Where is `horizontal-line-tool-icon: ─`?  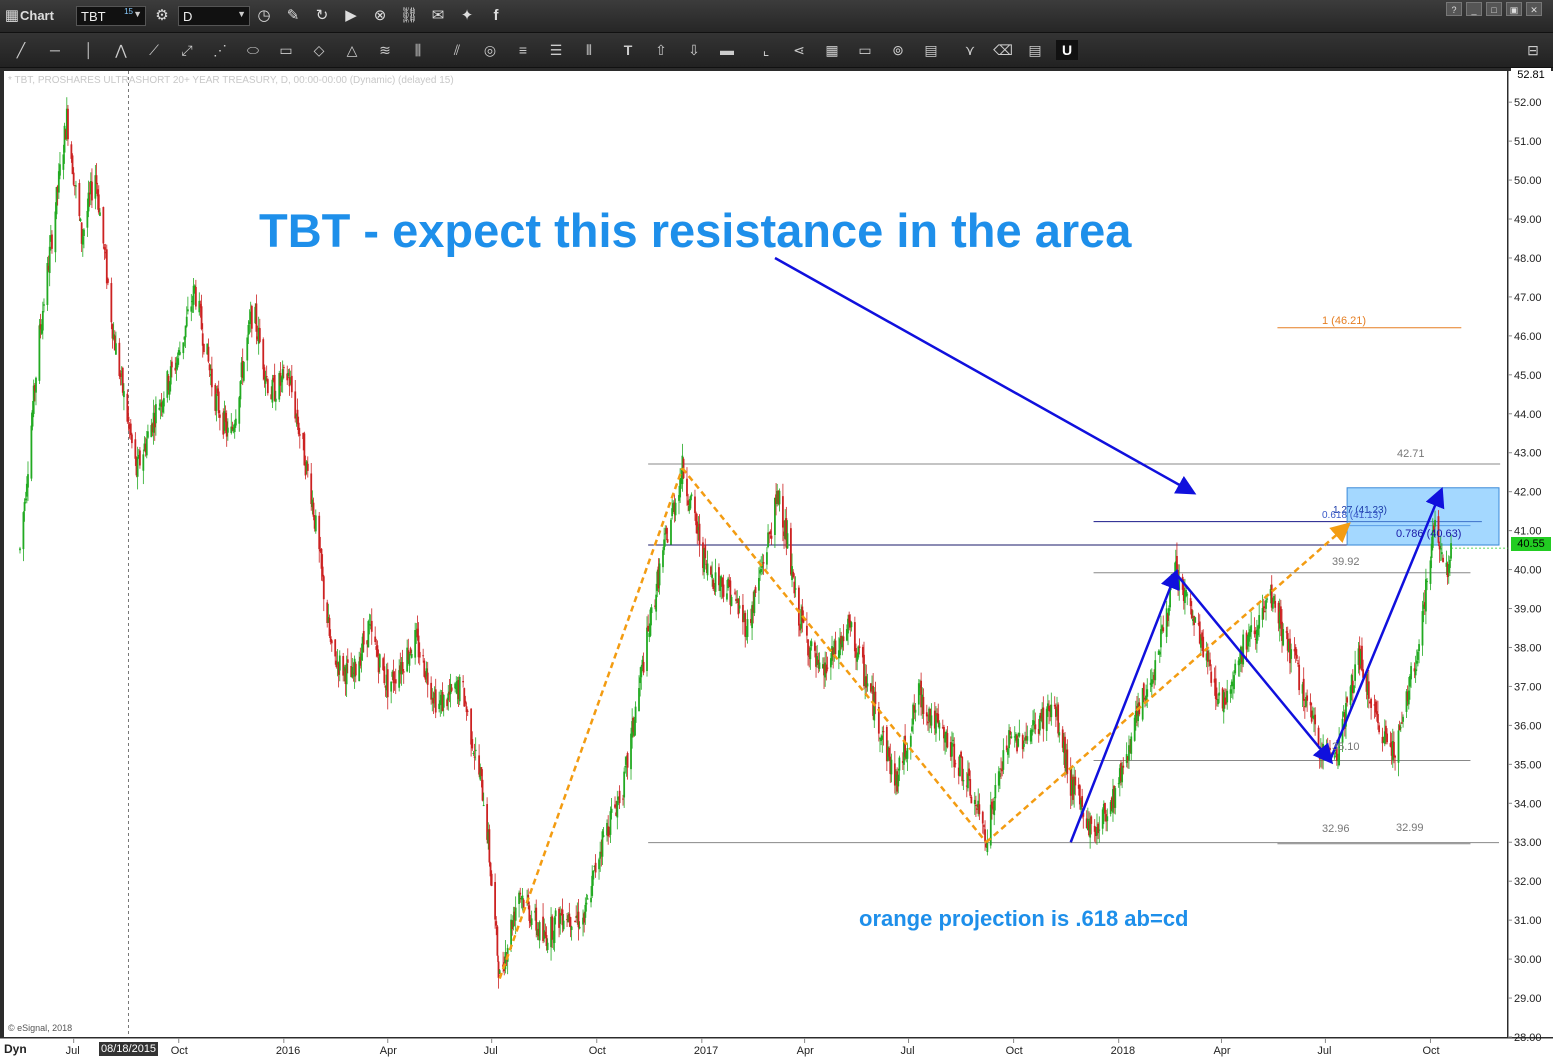 horizontal-line-tool-icon: ─ is located at coordinates (55, 50).